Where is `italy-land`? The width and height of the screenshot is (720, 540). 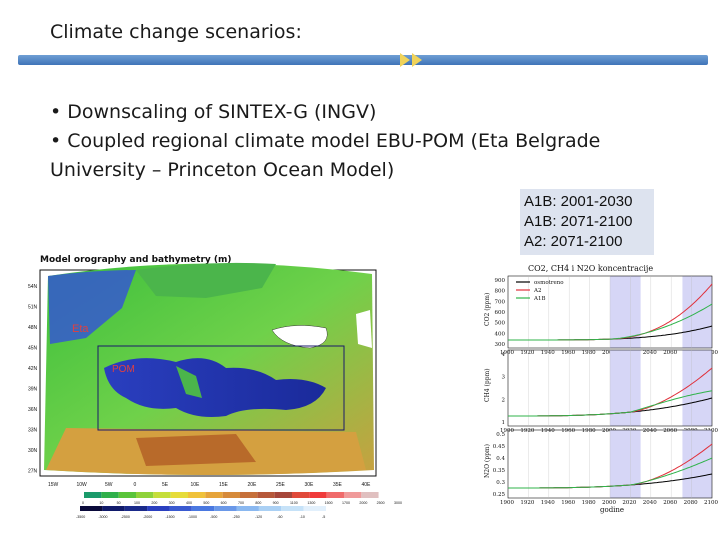 italy-land is located at coordinates (189, 382).